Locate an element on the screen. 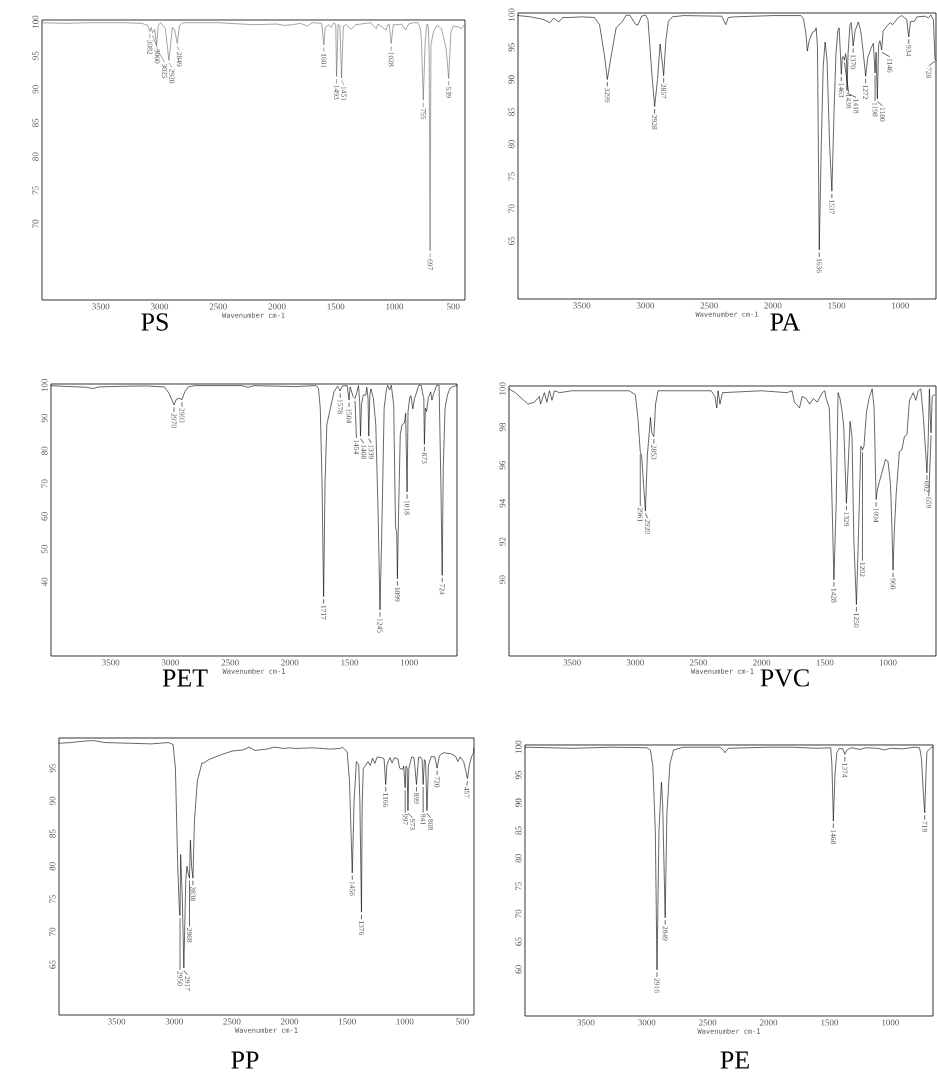 Image resolution: width=937 pixels, height=1081 pixels. y-tick-label: 50 is located at coordinates (44, 549).